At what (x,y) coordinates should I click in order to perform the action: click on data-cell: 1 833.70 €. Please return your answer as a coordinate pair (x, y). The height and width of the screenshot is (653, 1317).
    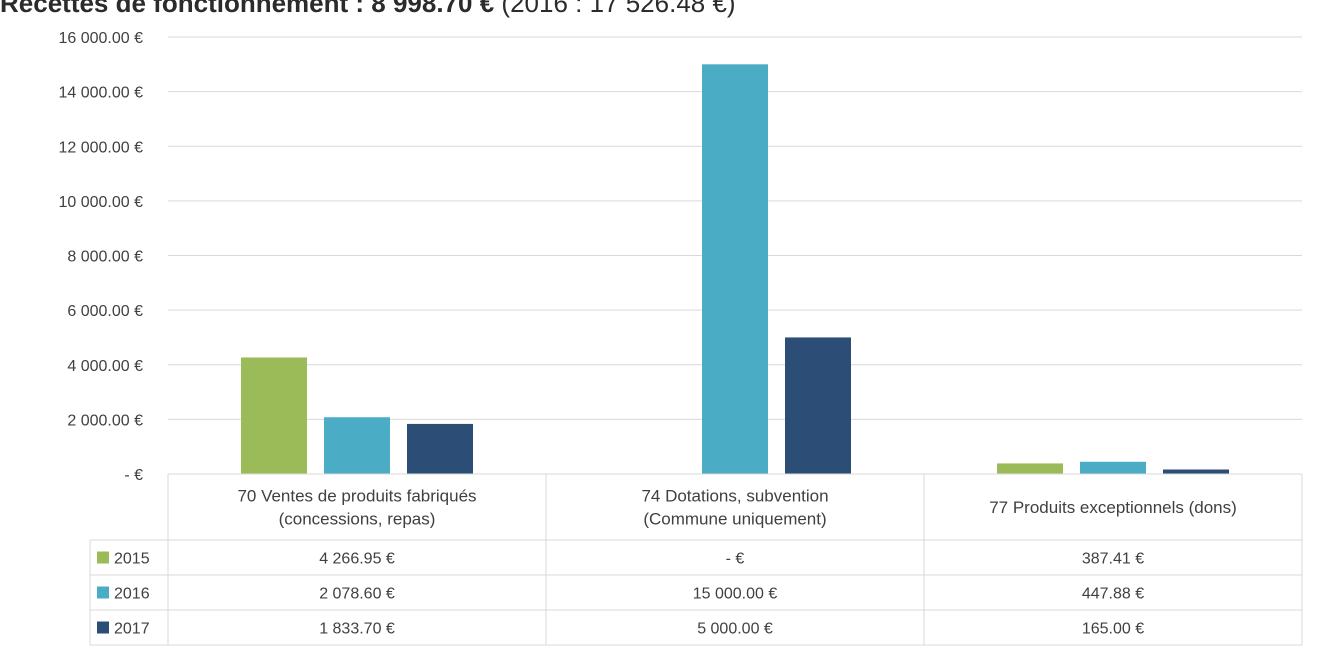
    Looking at the image, I should click on (357, 629).